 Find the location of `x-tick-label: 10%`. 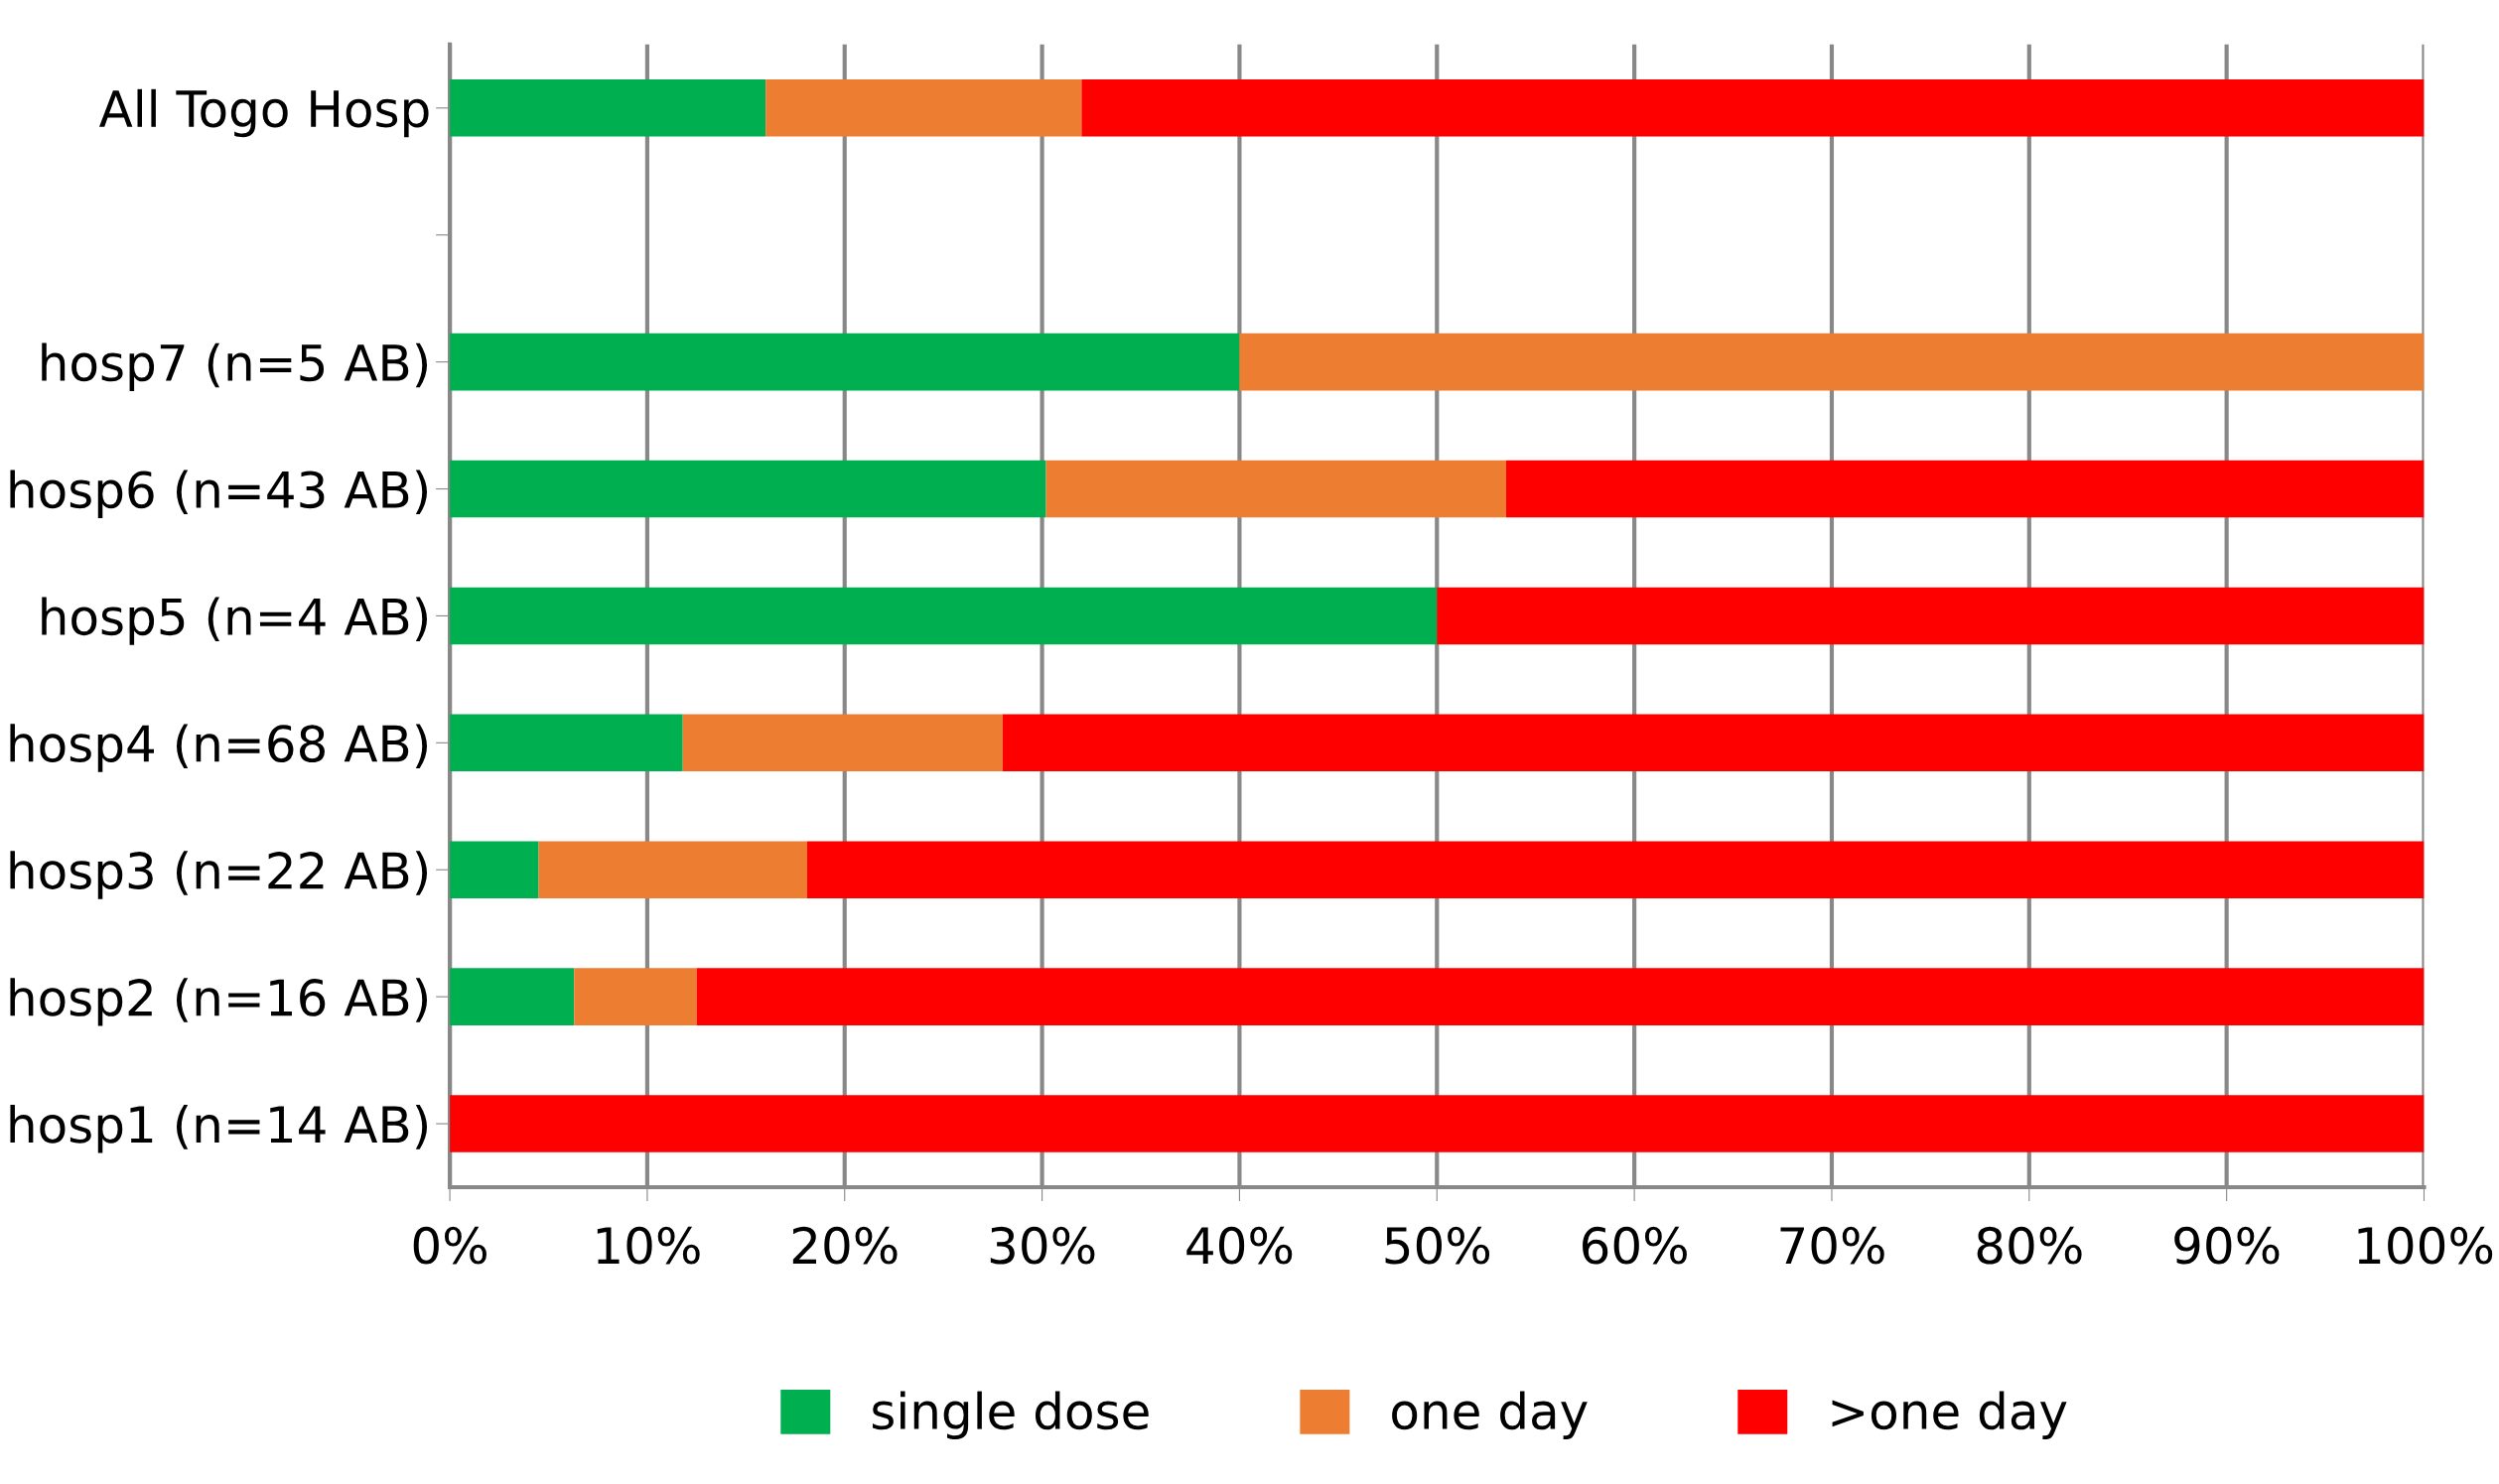

x-tick-label: 10% is located at coordinates (648, 1245).